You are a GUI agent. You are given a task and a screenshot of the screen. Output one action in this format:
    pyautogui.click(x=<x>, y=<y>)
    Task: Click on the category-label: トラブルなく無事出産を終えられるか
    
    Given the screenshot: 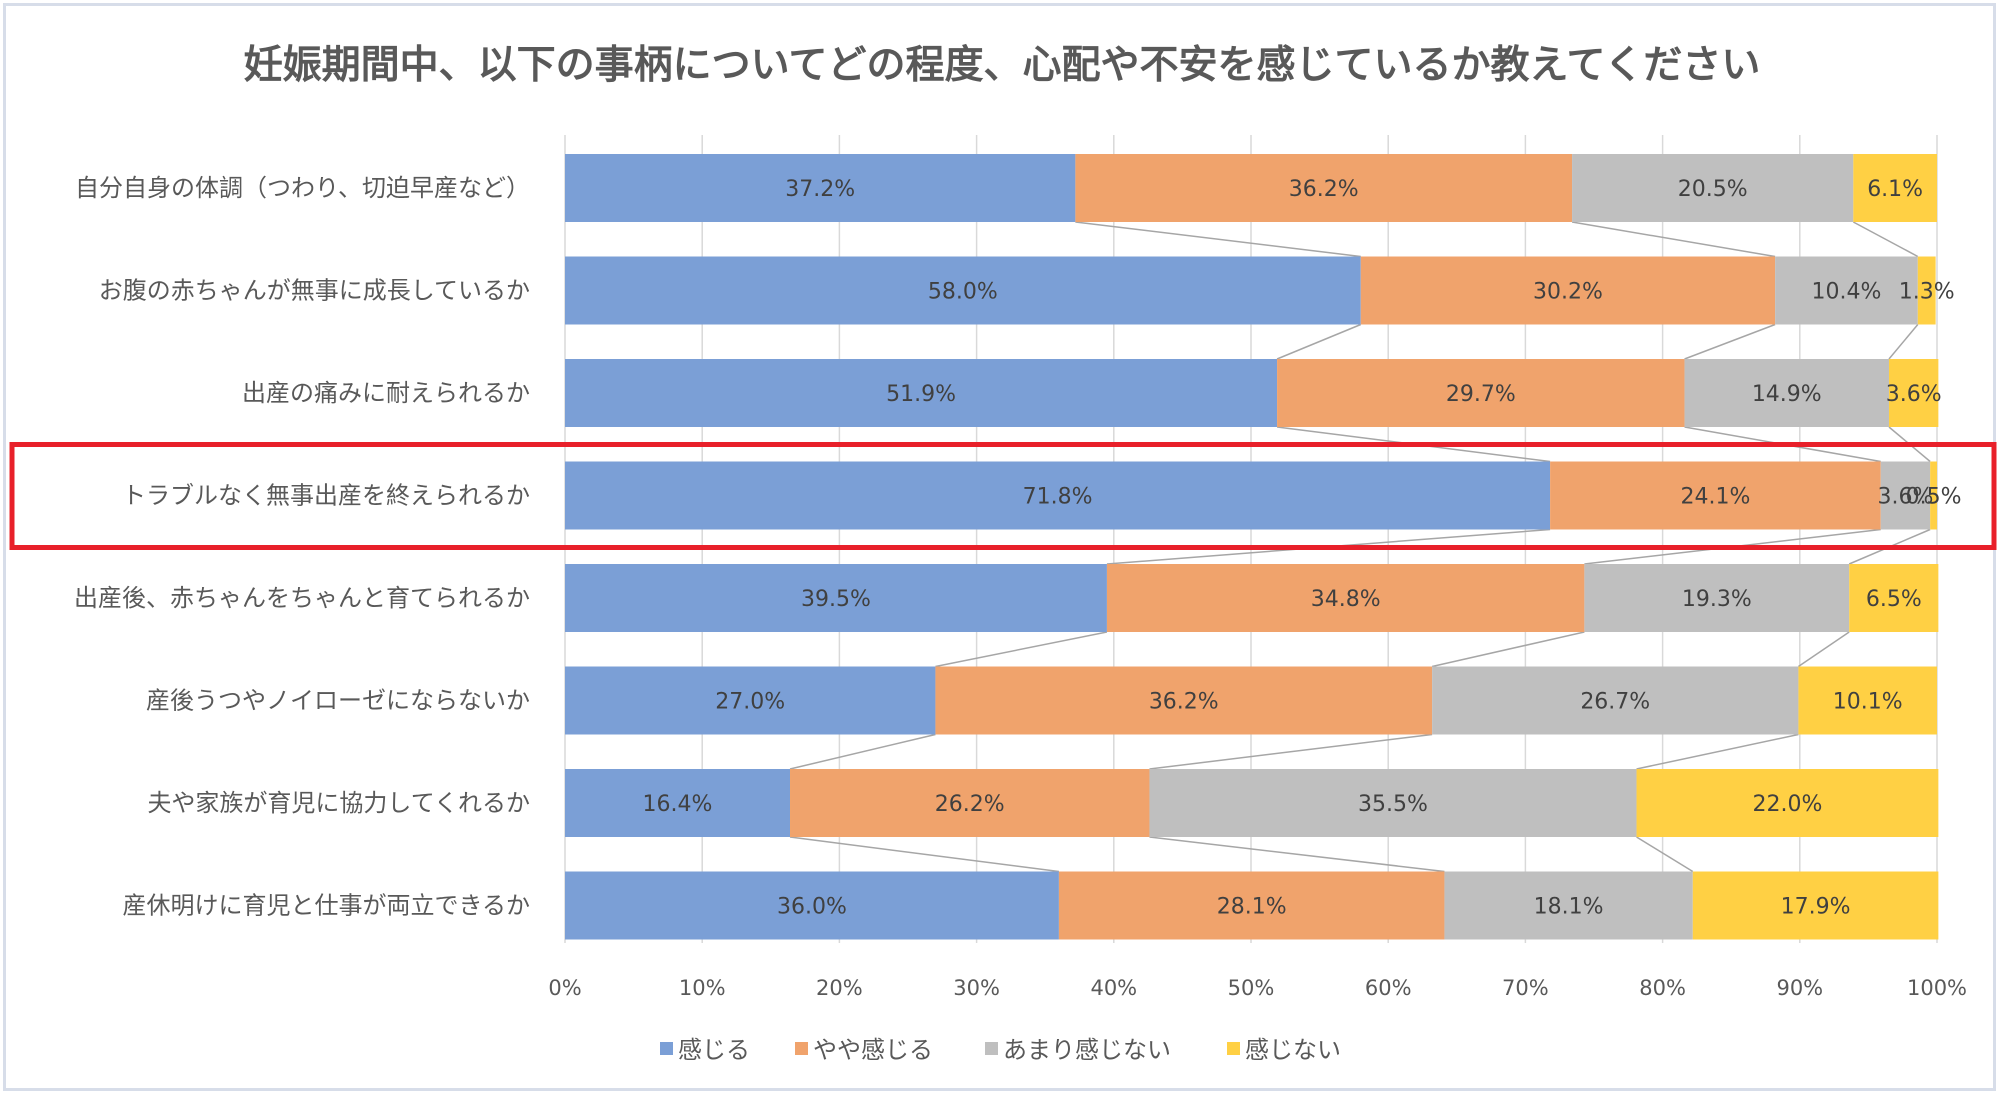 What is the action you would take?
    pyautogui.click(x=326, y=496)
    